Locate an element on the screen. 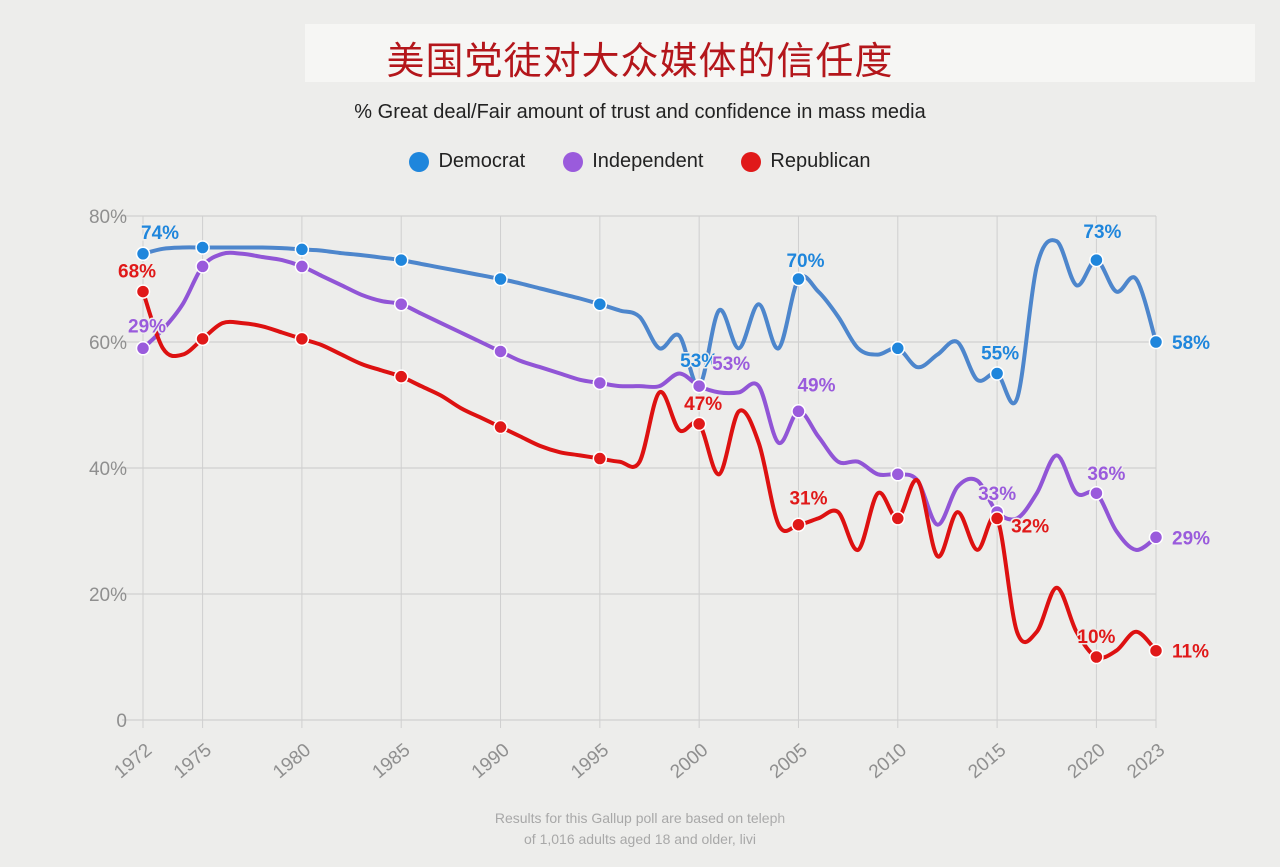 The width and height of the screenshot is (1280, 867). x-tick-label: 2005 is located at coordinates (789, 761).